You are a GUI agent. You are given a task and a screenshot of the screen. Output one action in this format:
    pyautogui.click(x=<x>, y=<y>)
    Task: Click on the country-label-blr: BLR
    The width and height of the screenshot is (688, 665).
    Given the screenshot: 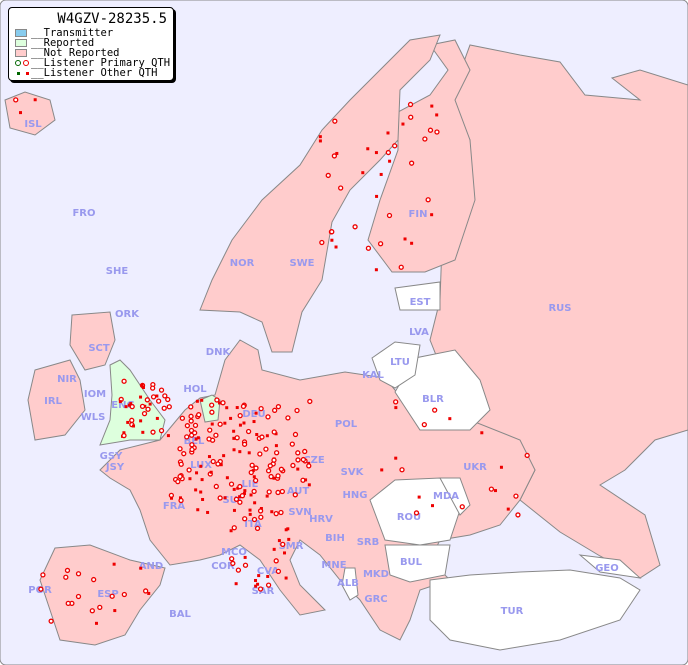 What is the action you would take?
    pyautogui.click(x=433, y=399)
    